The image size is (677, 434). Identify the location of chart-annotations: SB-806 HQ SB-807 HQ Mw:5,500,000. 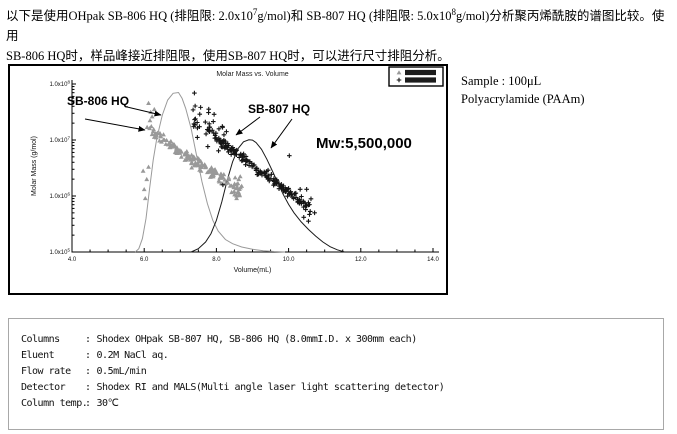
(239, 123).